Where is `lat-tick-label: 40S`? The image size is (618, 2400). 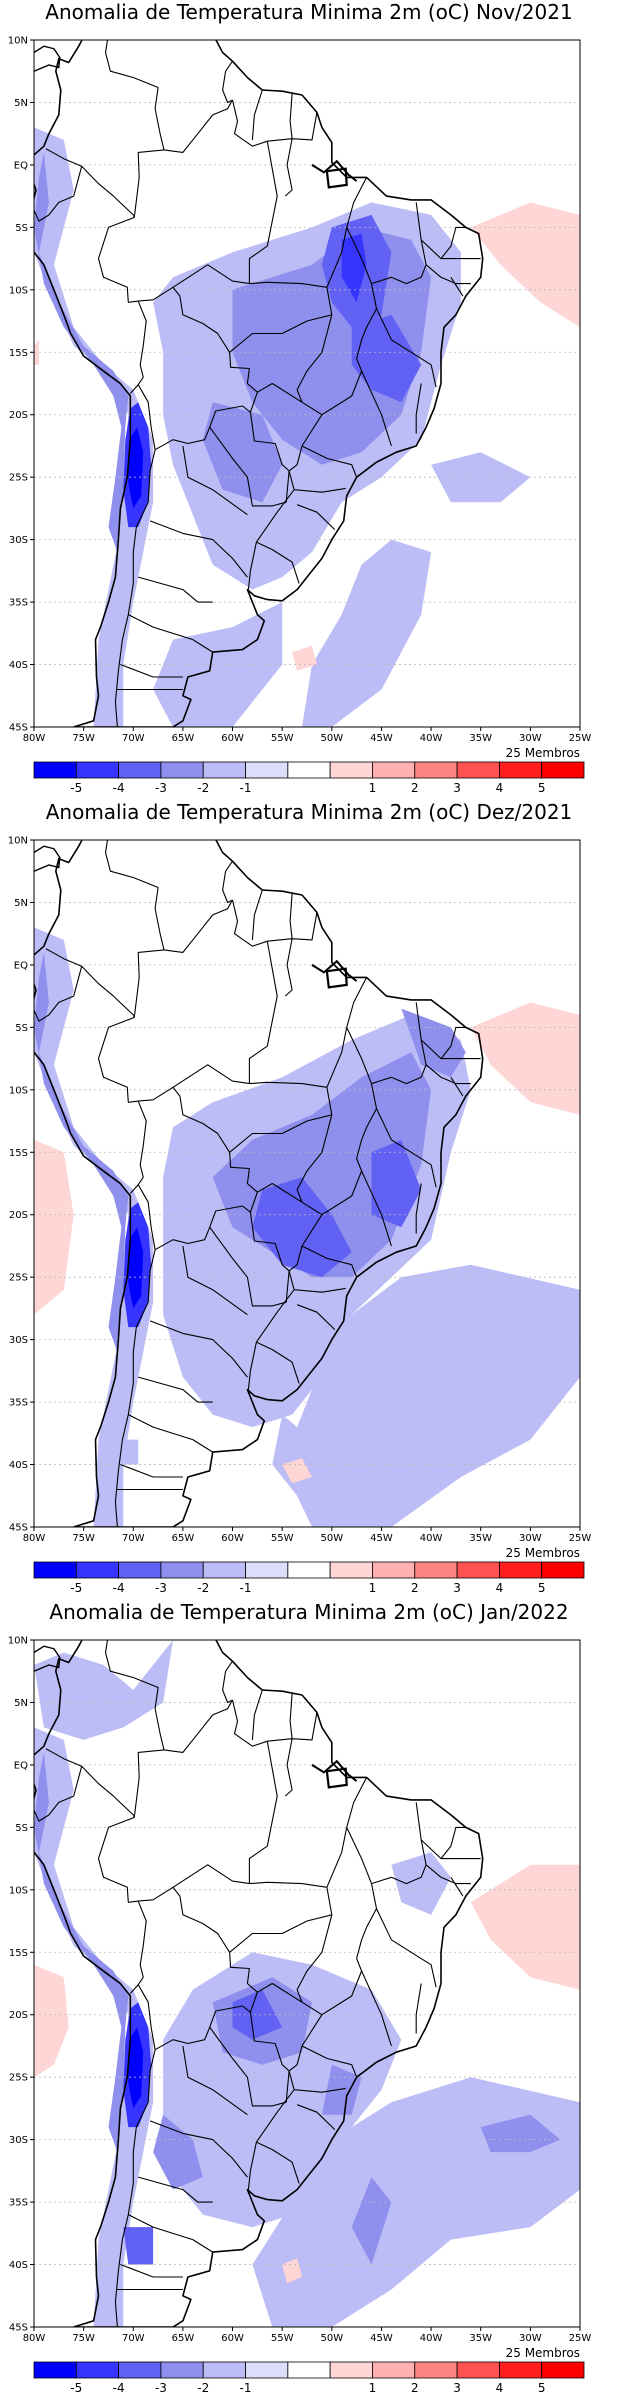 lat-tick-label: 40S is located at coordinates (18, 665).